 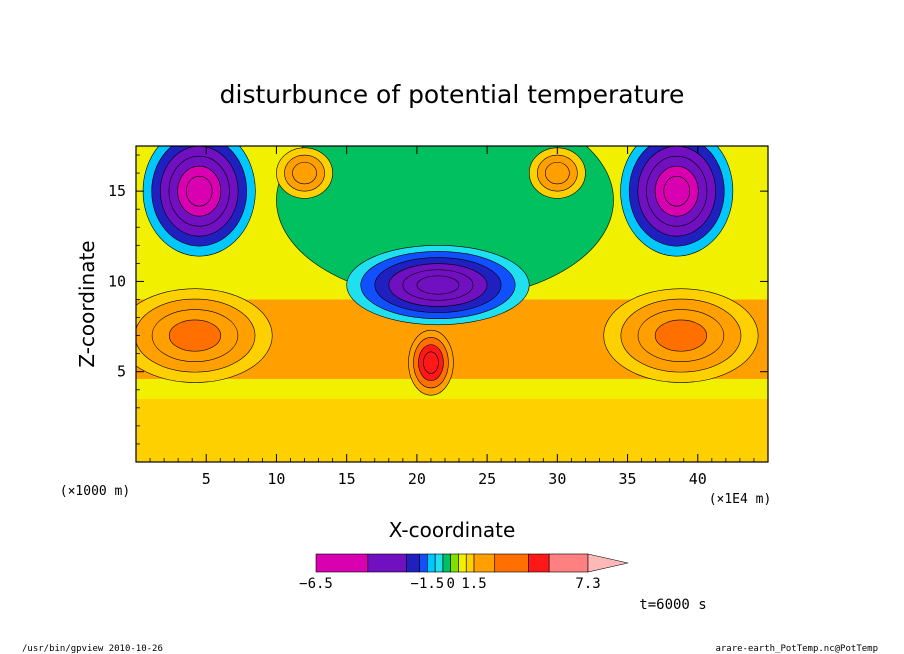 What do you see at coordinates (473, 584) in the screenshot?
I see `colorbar-tick-label: 1.5` at bounding box center [473, 584].